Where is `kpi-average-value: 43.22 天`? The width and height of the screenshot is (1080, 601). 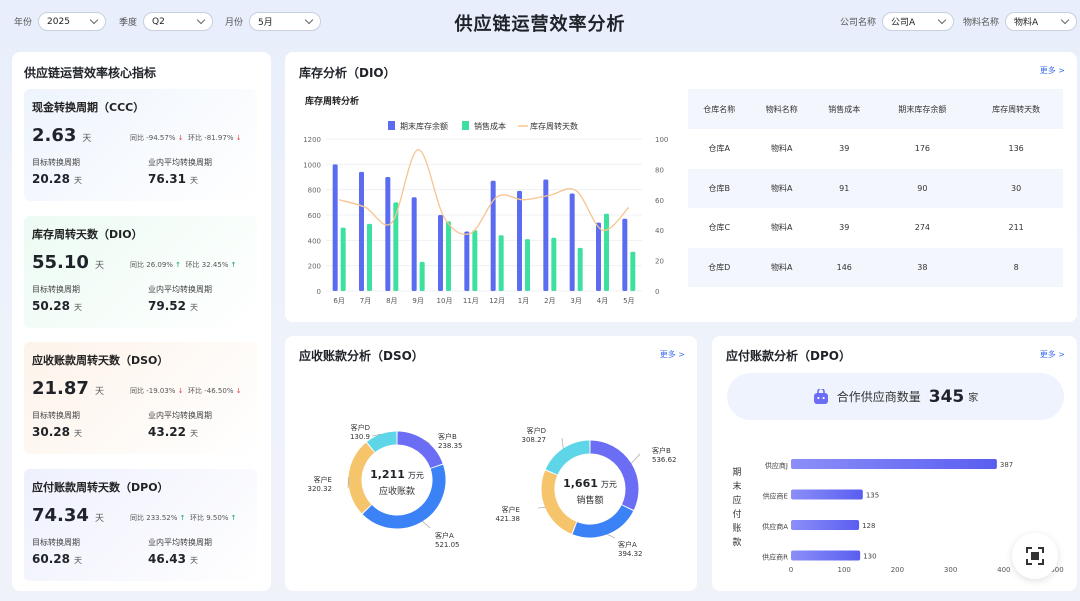 kpi-average-value: 43.22 天 is located at coordinates (173, 432).